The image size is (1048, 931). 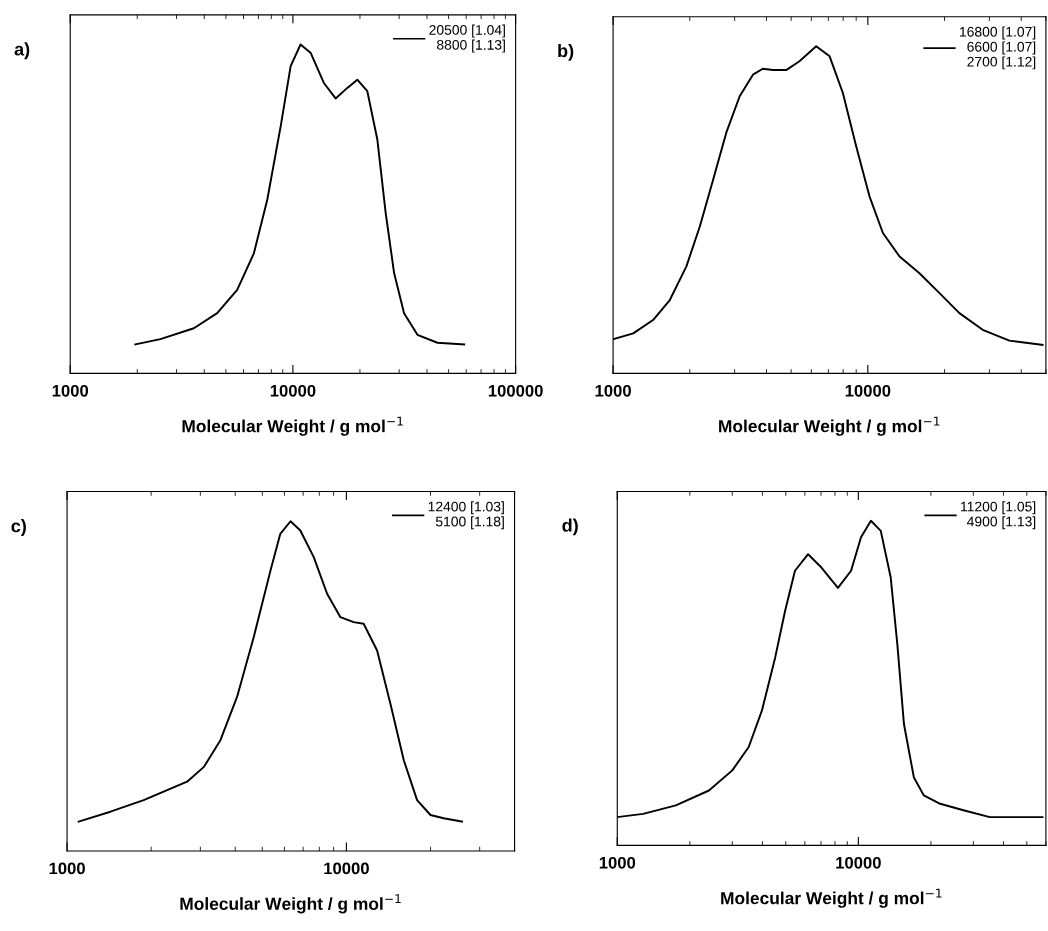 I want to click on chart-title: c), so click(x=18, y=527).